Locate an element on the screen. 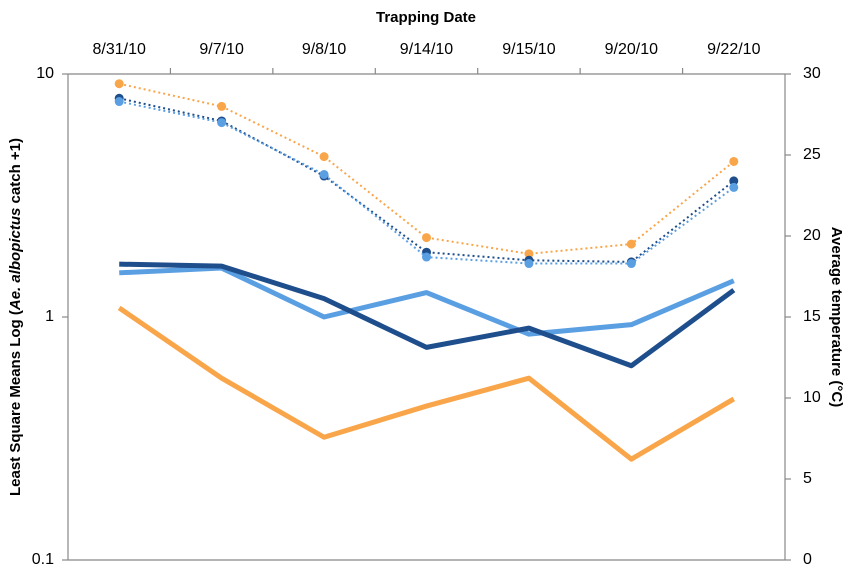 The height and width of the screenshot is (579, 847). y2-tick-label: 25 is located at coordinates (812, 154).